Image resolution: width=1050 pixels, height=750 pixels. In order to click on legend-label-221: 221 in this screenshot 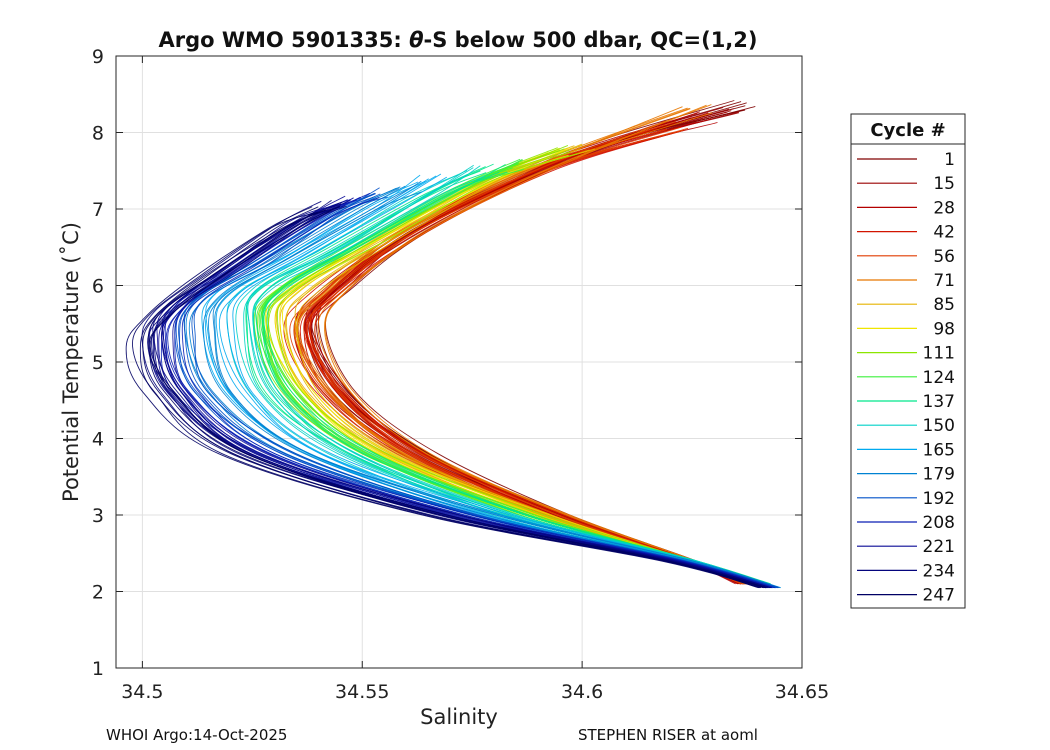, I will do `click(939, 547)`.